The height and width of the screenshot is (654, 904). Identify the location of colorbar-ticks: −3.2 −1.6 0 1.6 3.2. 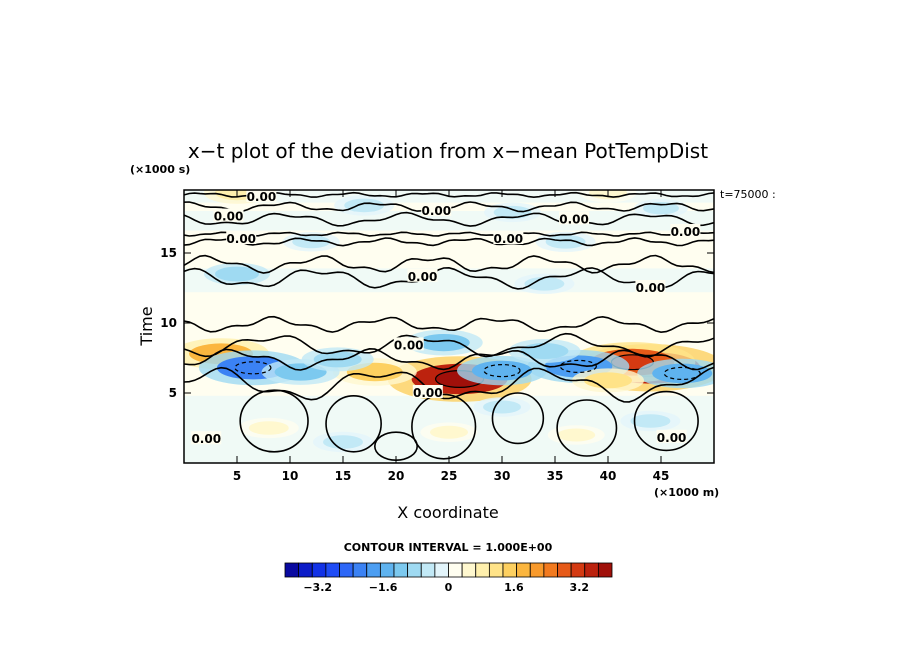
(446, 587).